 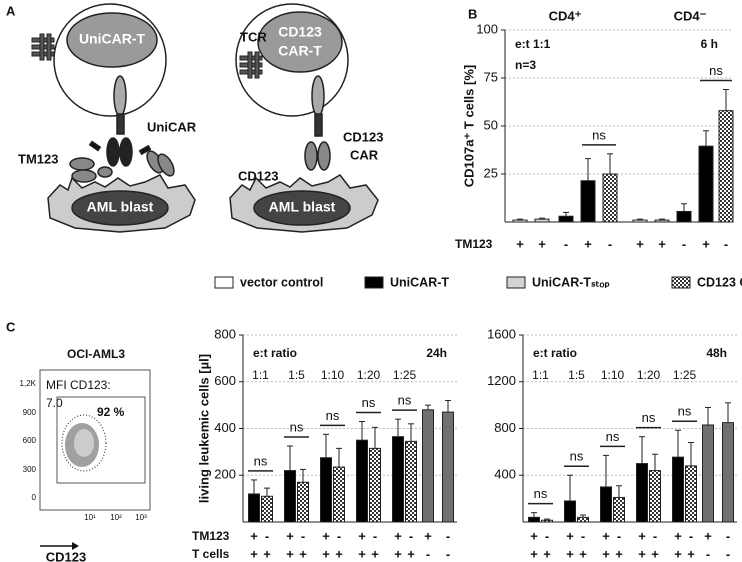 What do you see at coordinates (719, 282) in the screenshot?
I see `legend-label: CD123 CAR-T` at bounding box center [719, 282].